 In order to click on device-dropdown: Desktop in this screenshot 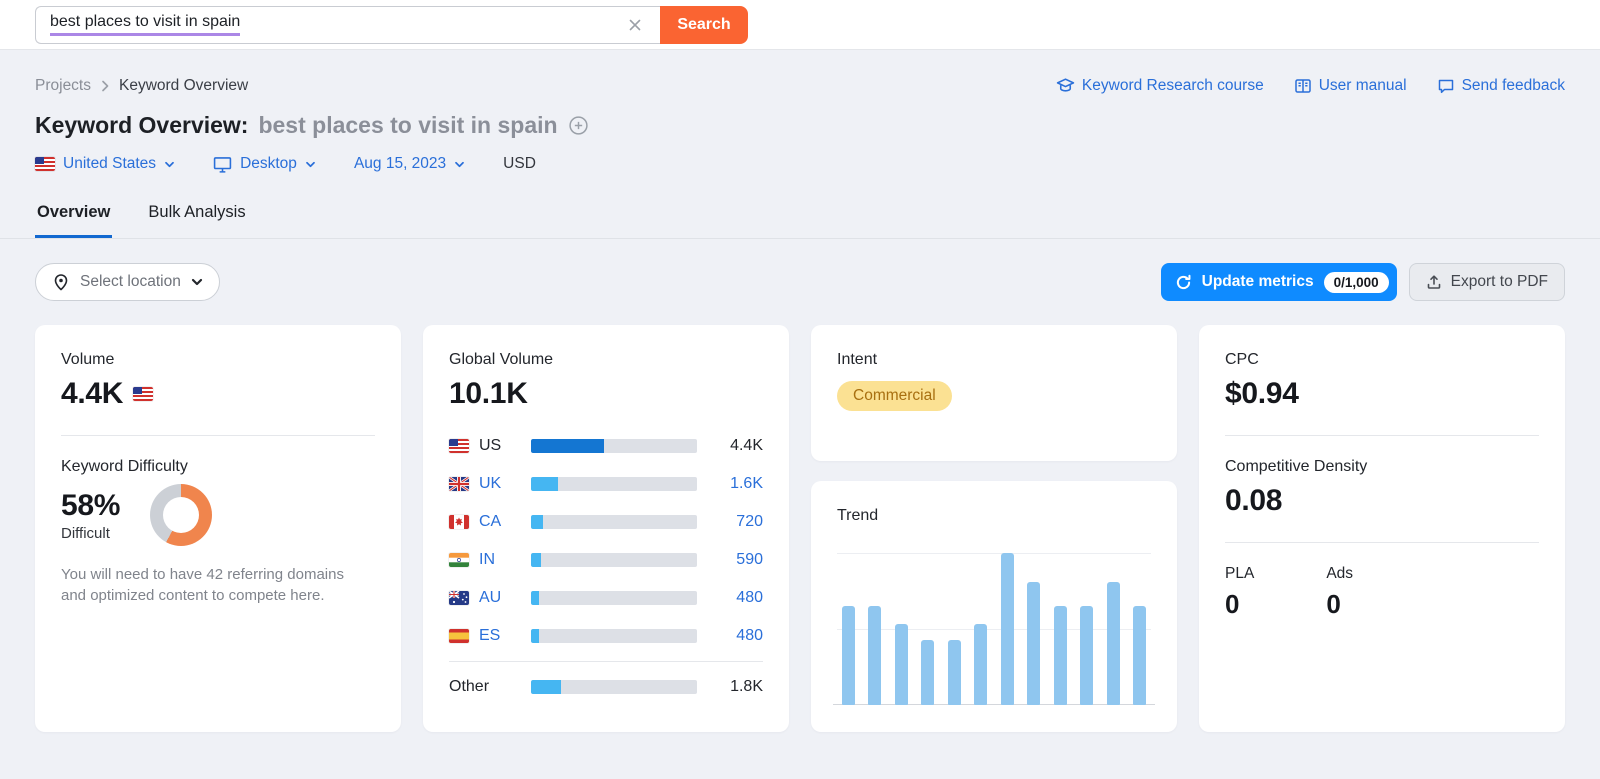, I will do `click(264, 164)`.